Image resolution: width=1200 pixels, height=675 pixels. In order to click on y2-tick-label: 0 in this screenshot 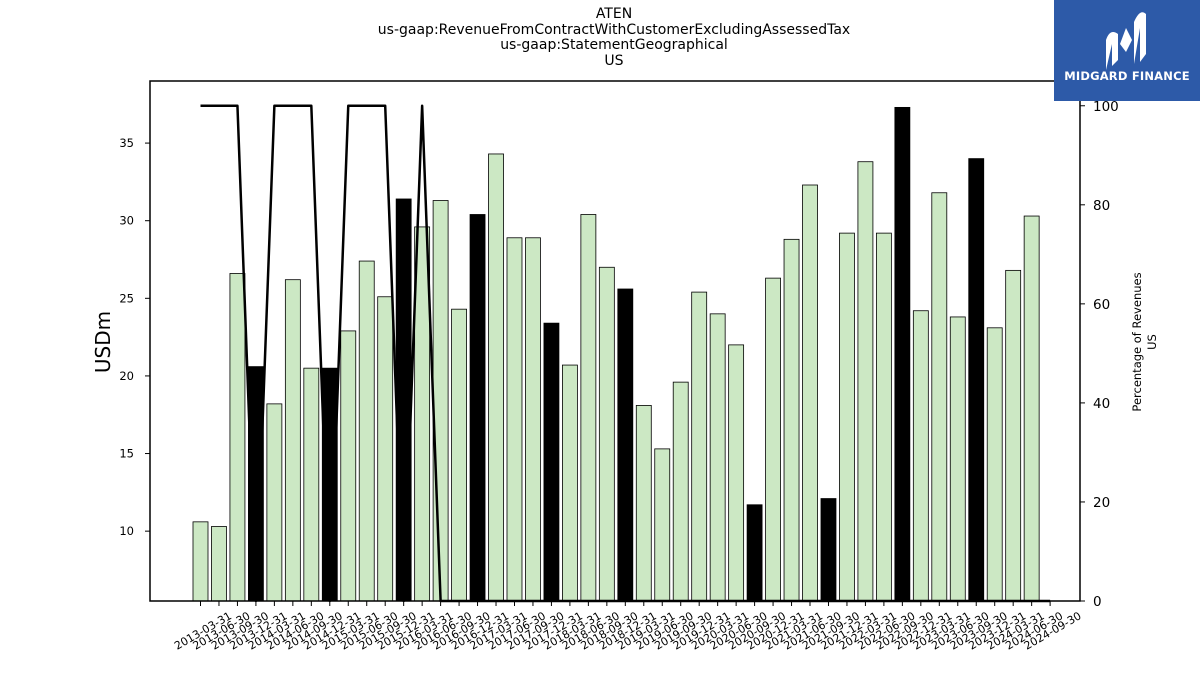, I will do `click(1097, 602)`.